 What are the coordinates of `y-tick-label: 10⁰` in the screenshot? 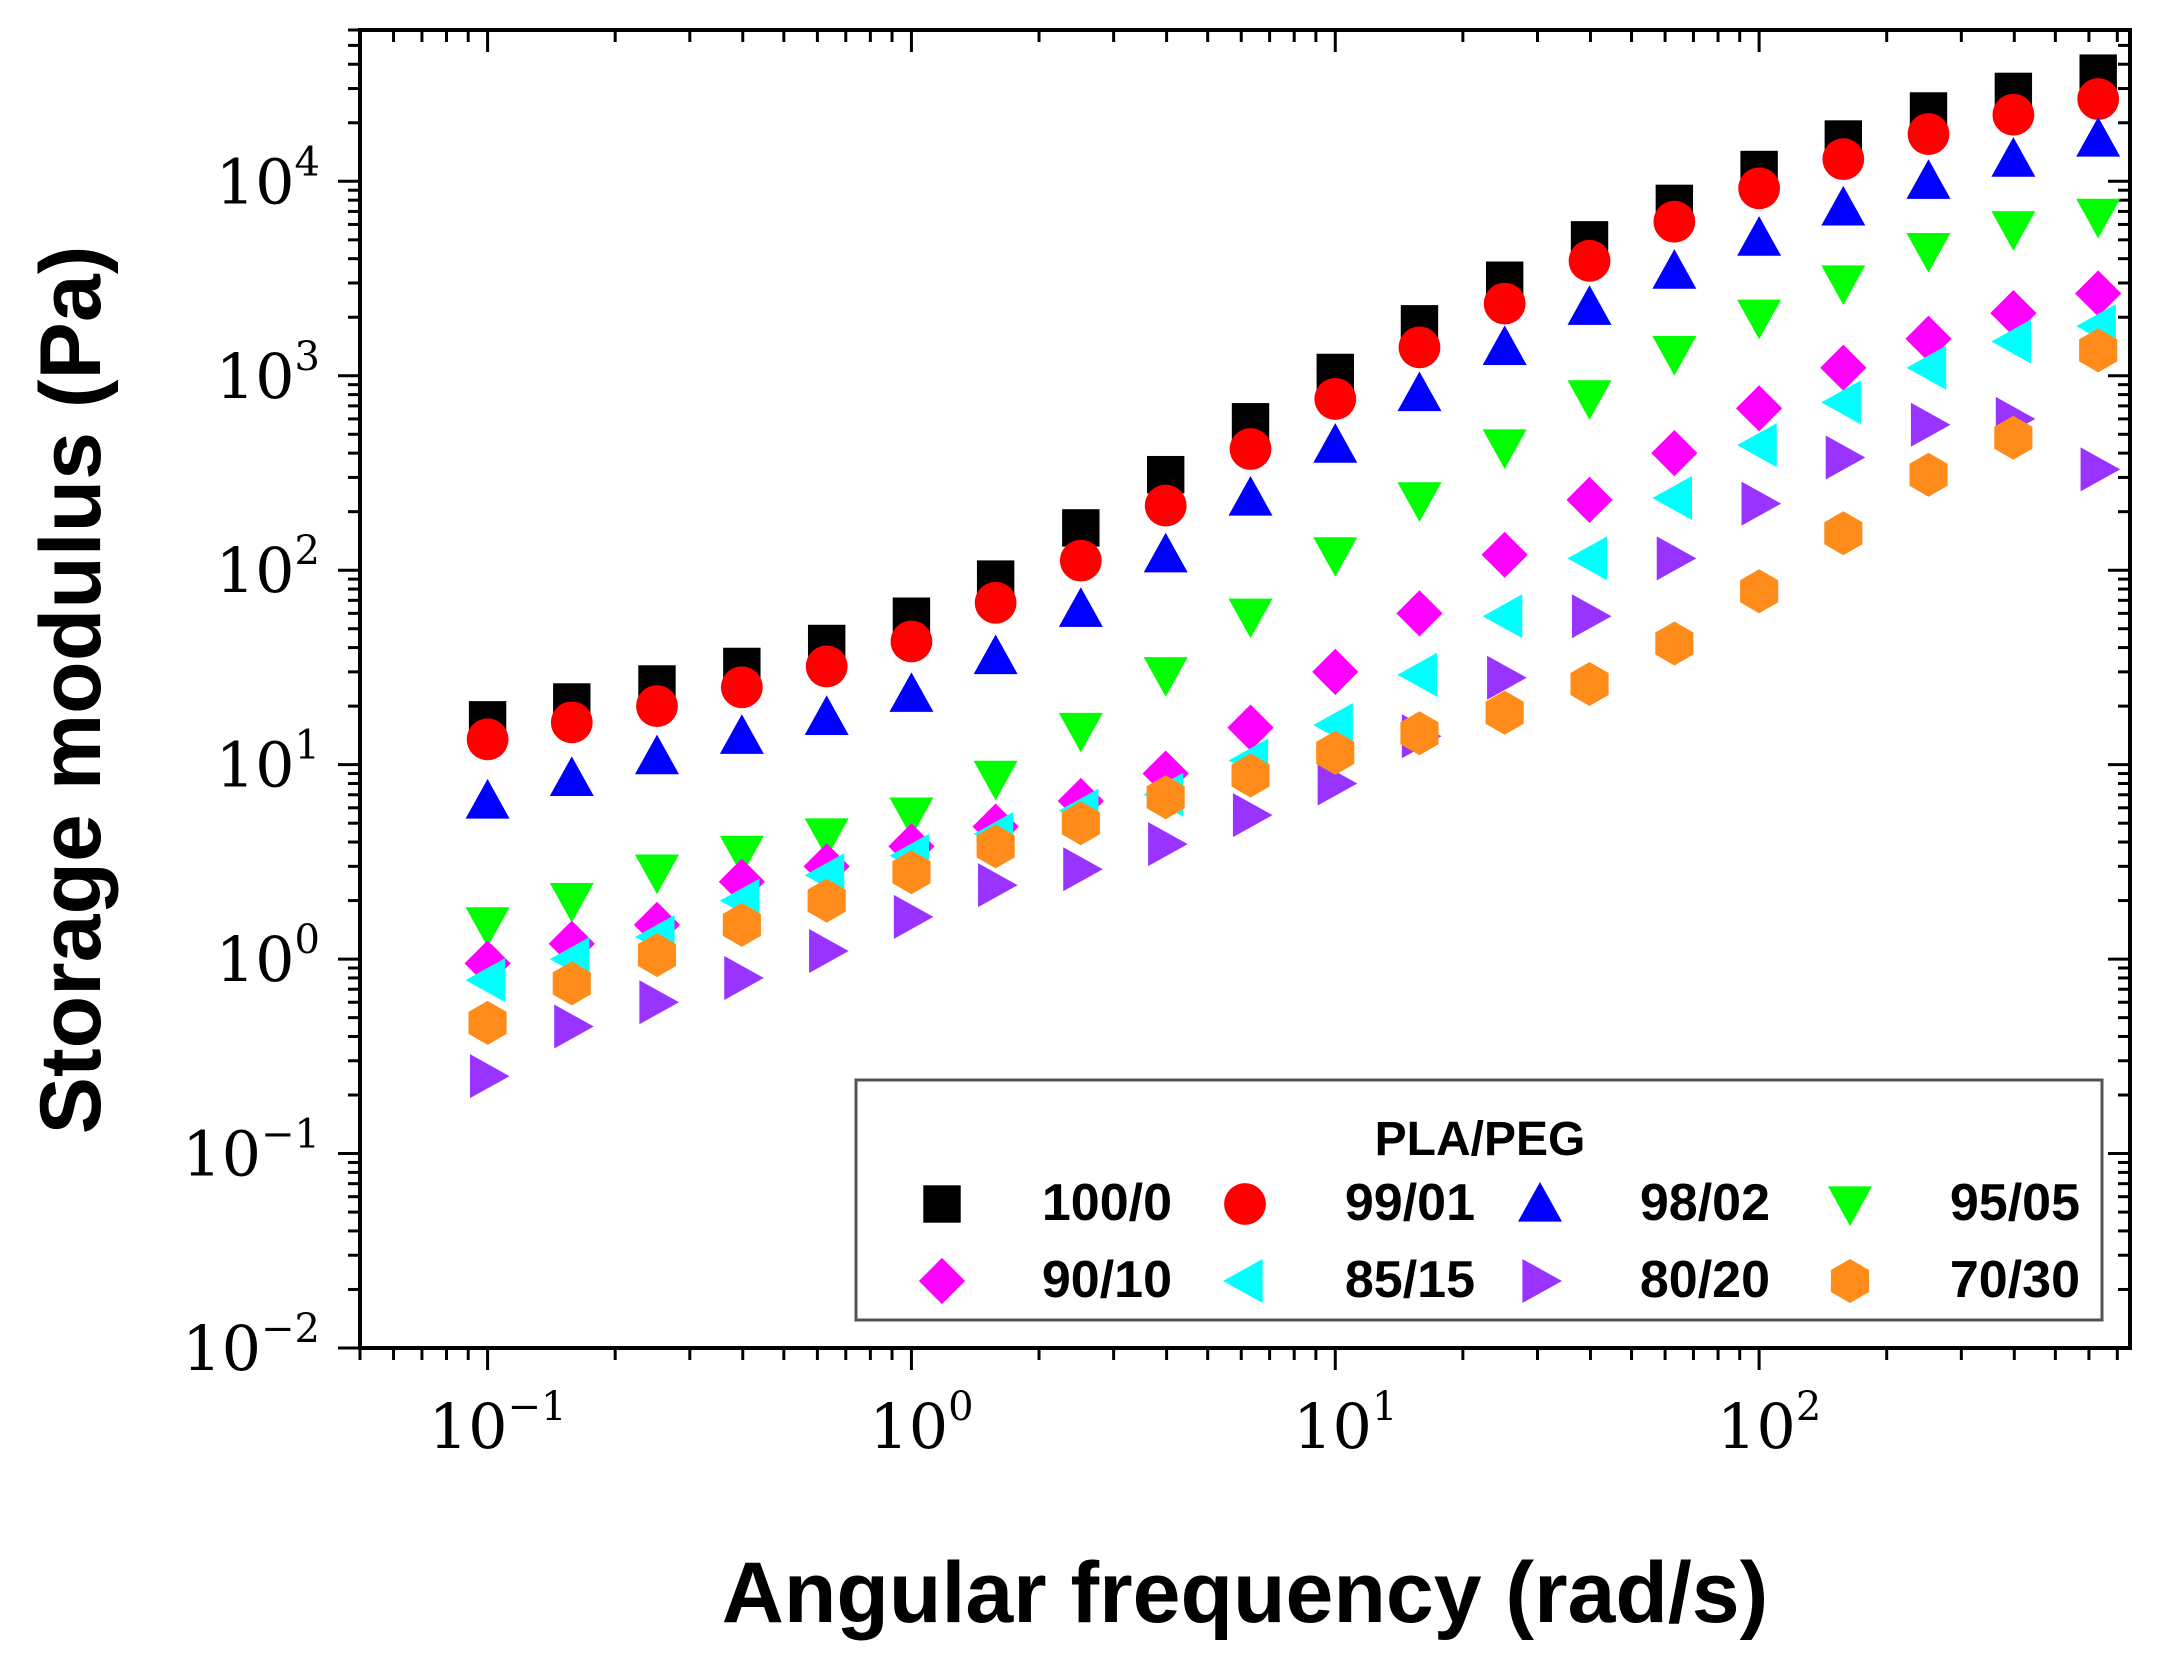 It's located at (268, 956).